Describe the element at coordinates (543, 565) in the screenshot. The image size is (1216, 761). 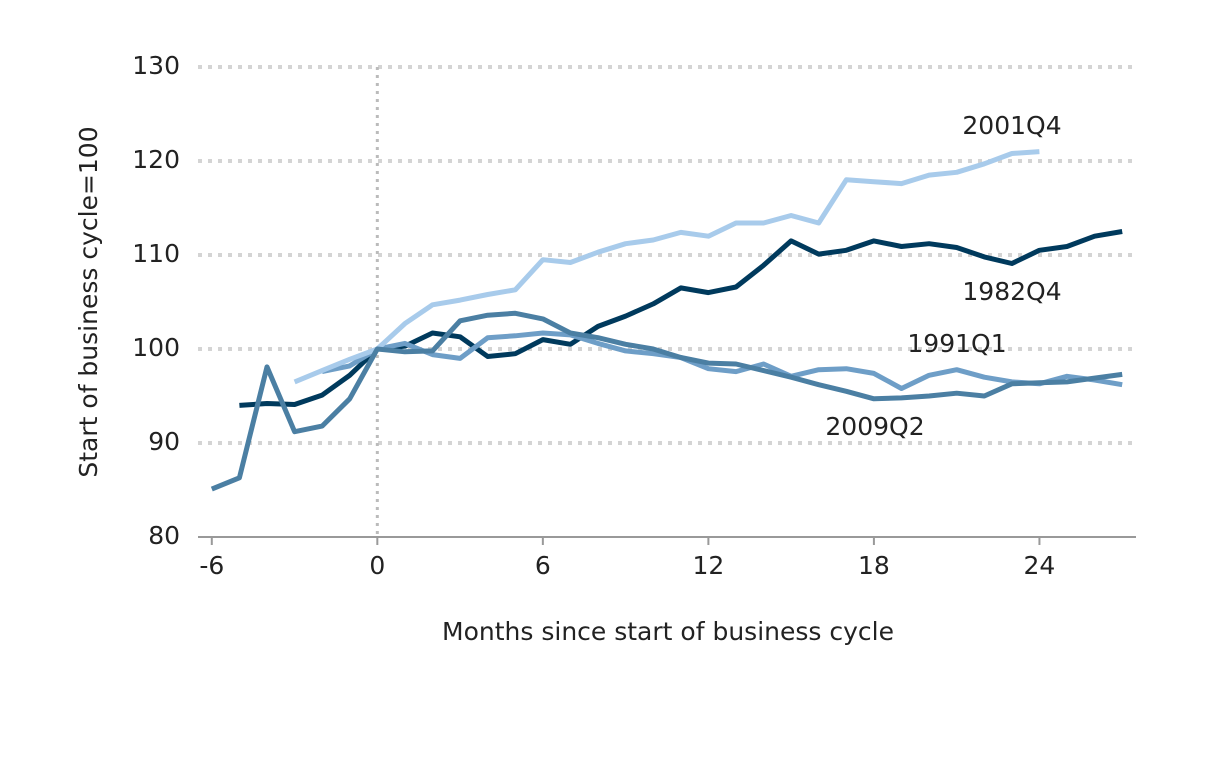
I see `x-tick-label: 6` at that location.